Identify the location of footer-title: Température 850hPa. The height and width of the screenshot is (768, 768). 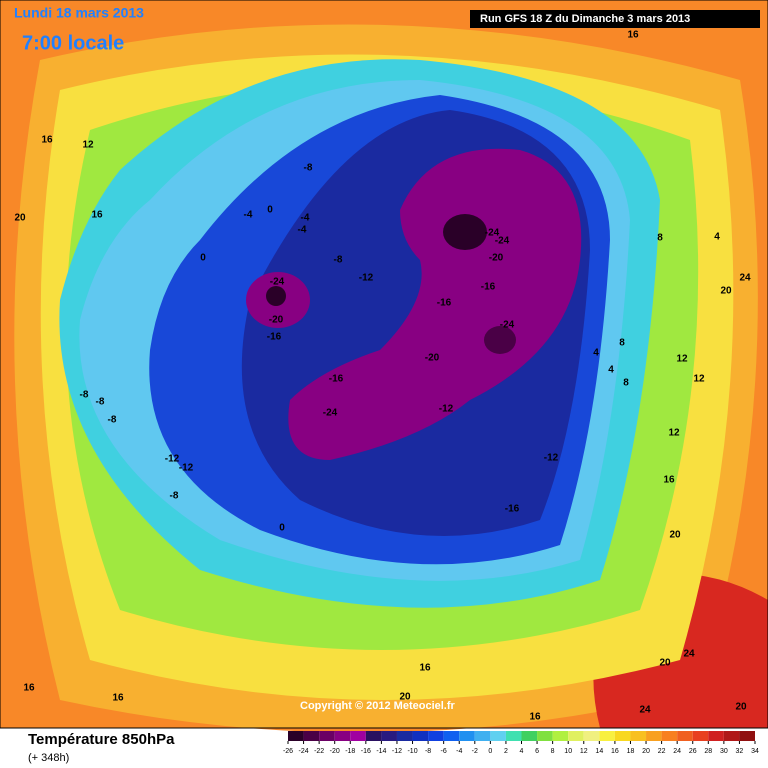
(101, 739).